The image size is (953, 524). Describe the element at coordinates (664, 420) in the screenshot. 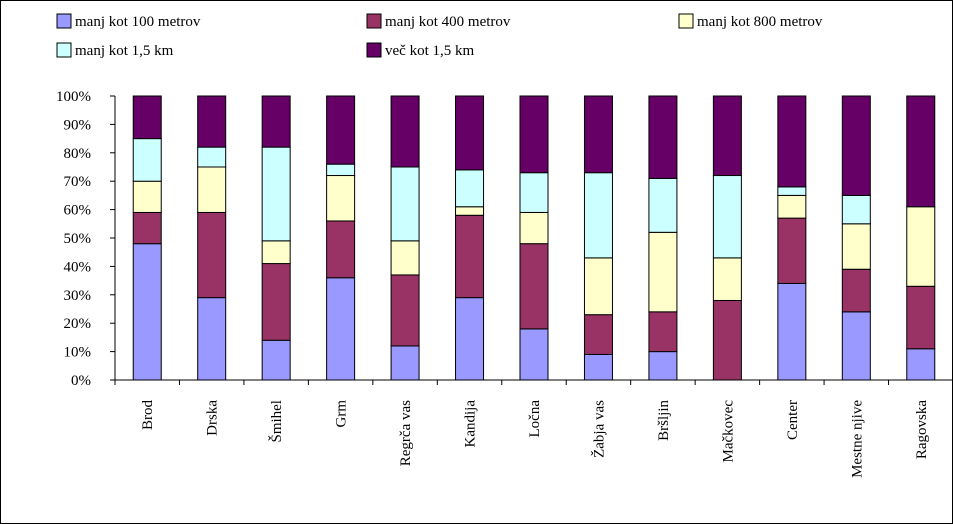

I see `x-tick-label-brsljin: Bršljin` at that location.